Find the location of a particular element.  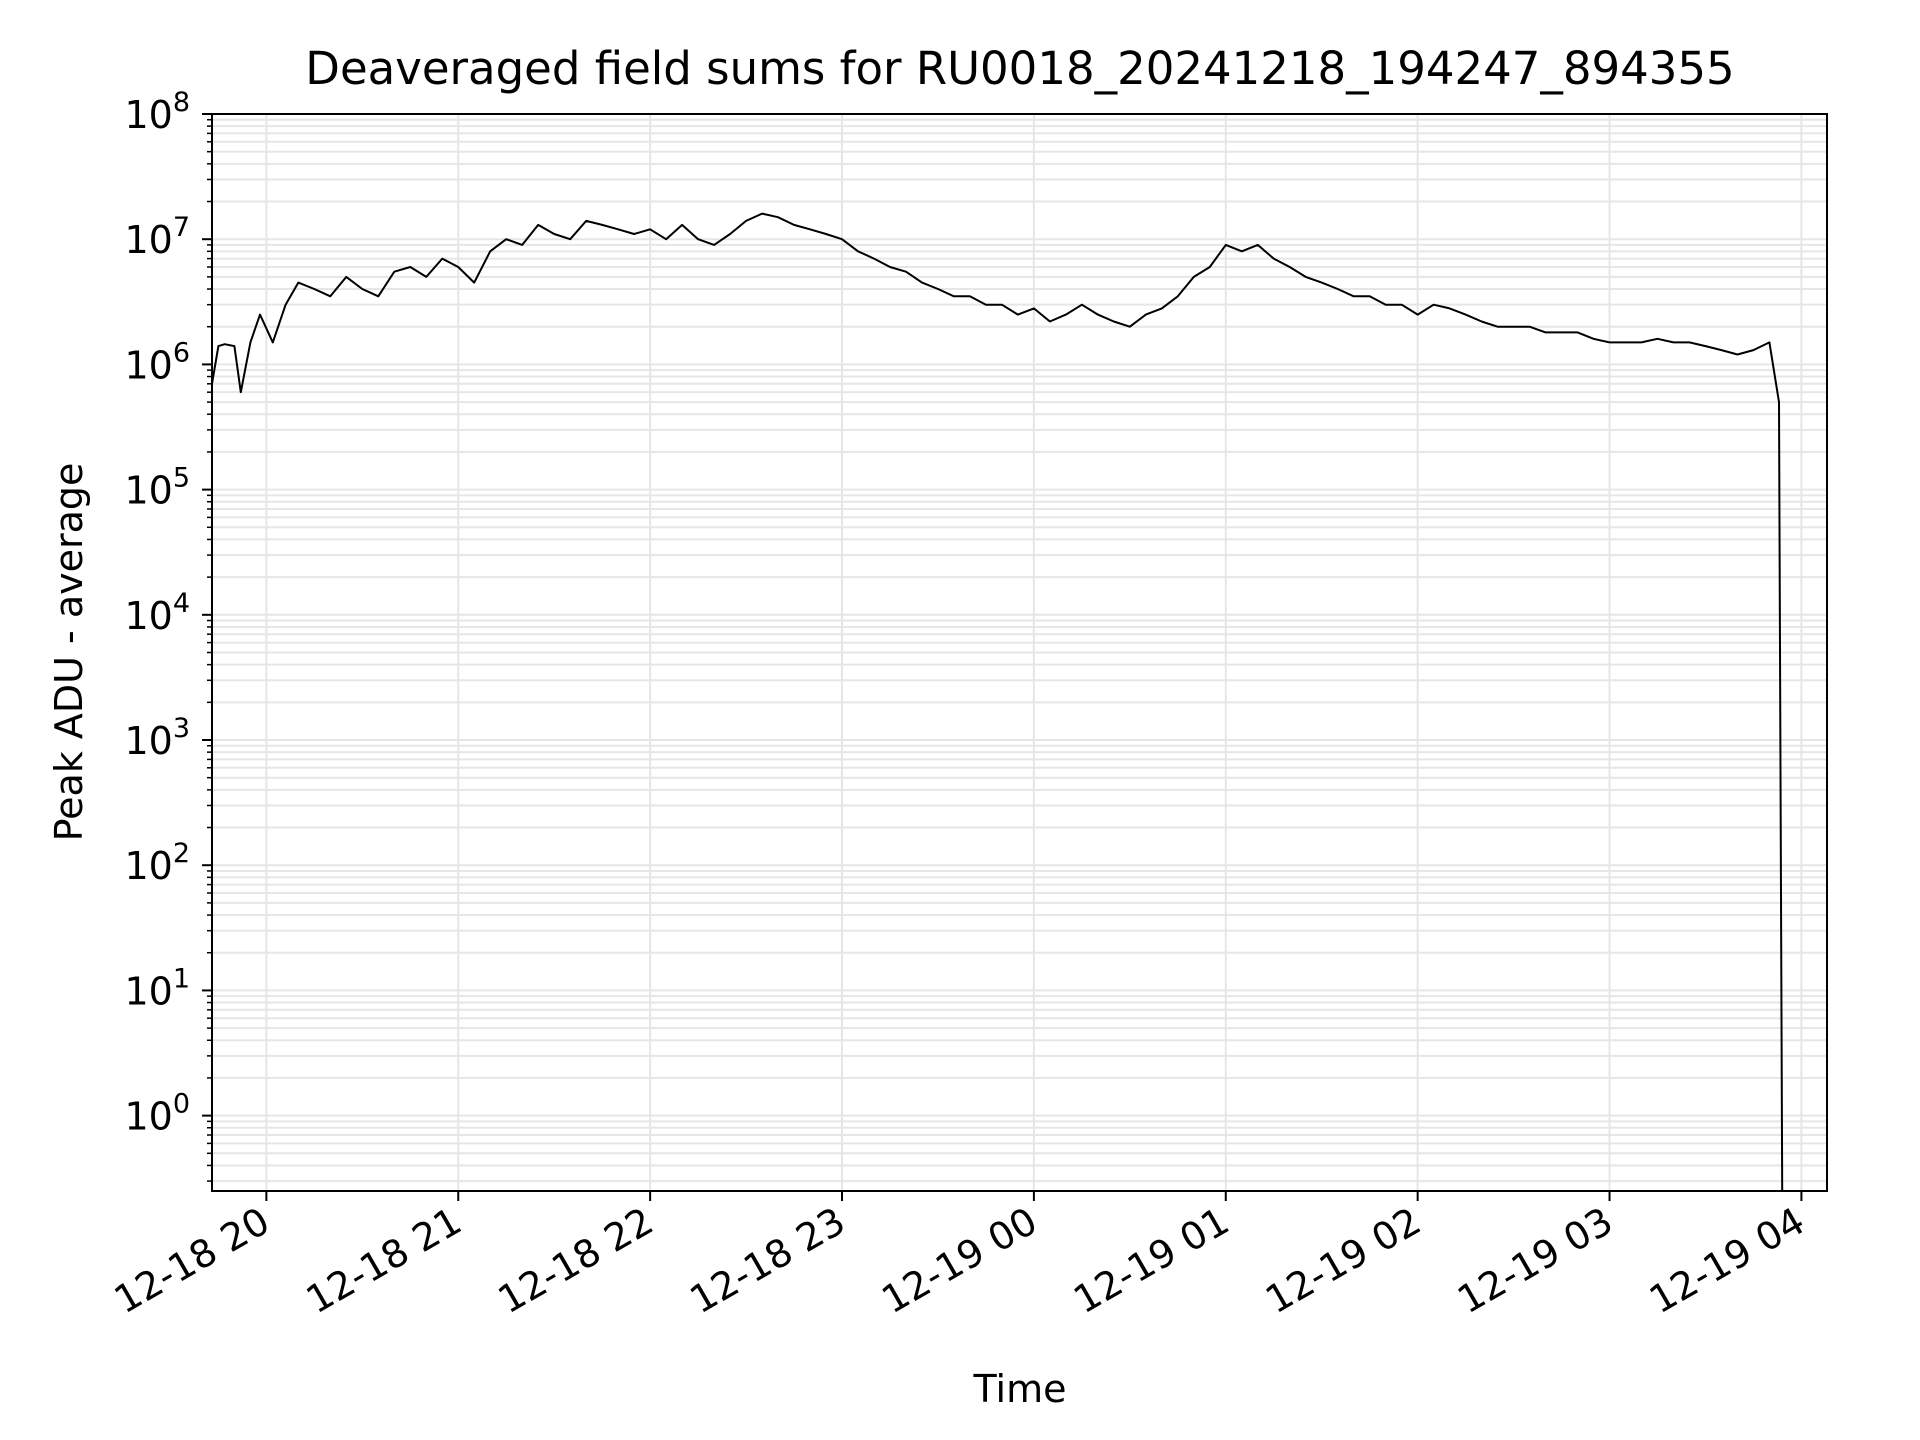

y-tick-label: 104 is located at coordinates (157, 613).